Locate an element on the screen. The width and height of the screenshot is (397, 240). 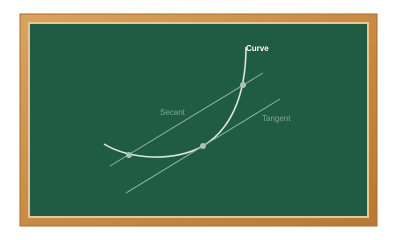
tangent-point is located at coordinates (203, 146).